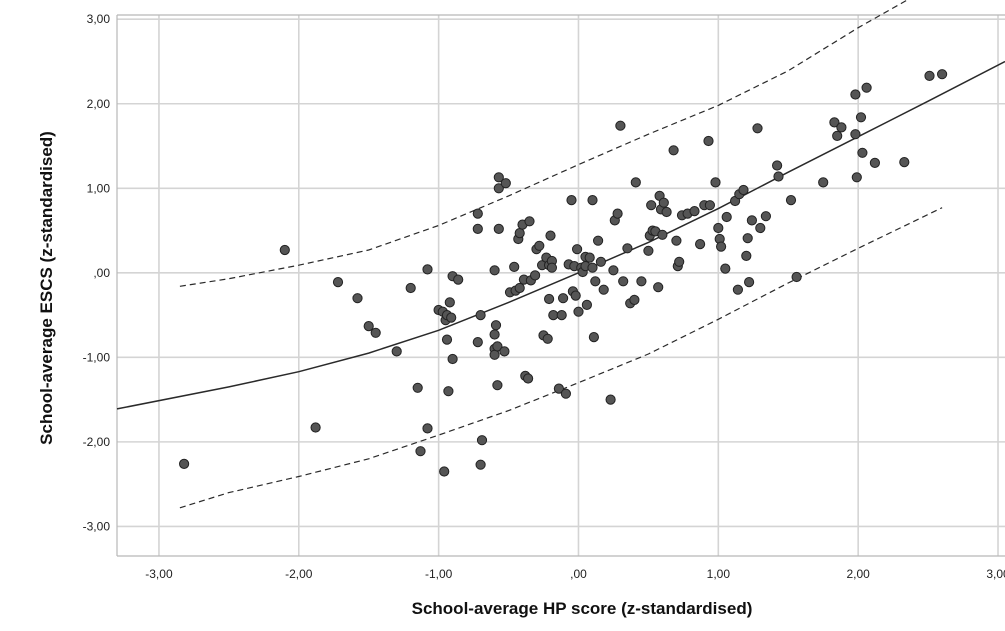 The height and width of the screenshot is (631, 1005). I want to click on y-tick-label-3: ,00, so click(101, 273).